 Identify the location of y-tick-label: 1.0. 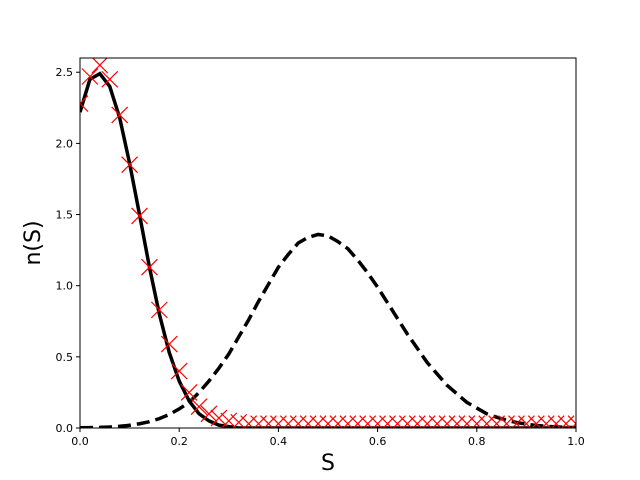
(65, 286).